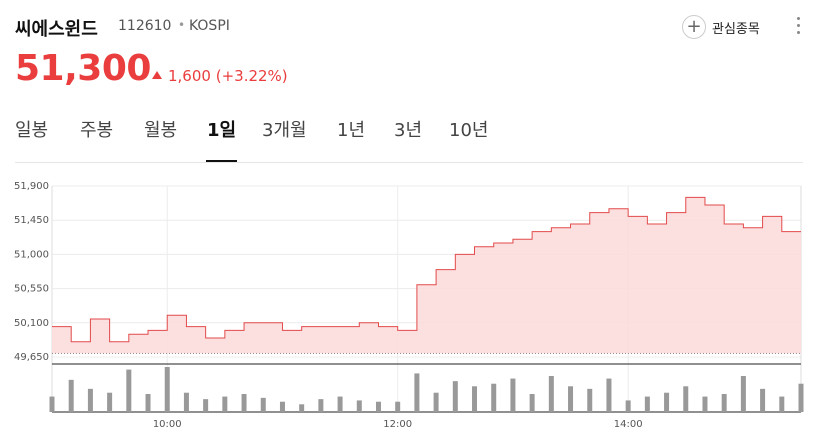 The height and width of the screenshot is (440, 813). What do you see at coordinates (469, 130) in the screenshot?
I see `tab-10years: 10년` at bounding box center [469, 130].